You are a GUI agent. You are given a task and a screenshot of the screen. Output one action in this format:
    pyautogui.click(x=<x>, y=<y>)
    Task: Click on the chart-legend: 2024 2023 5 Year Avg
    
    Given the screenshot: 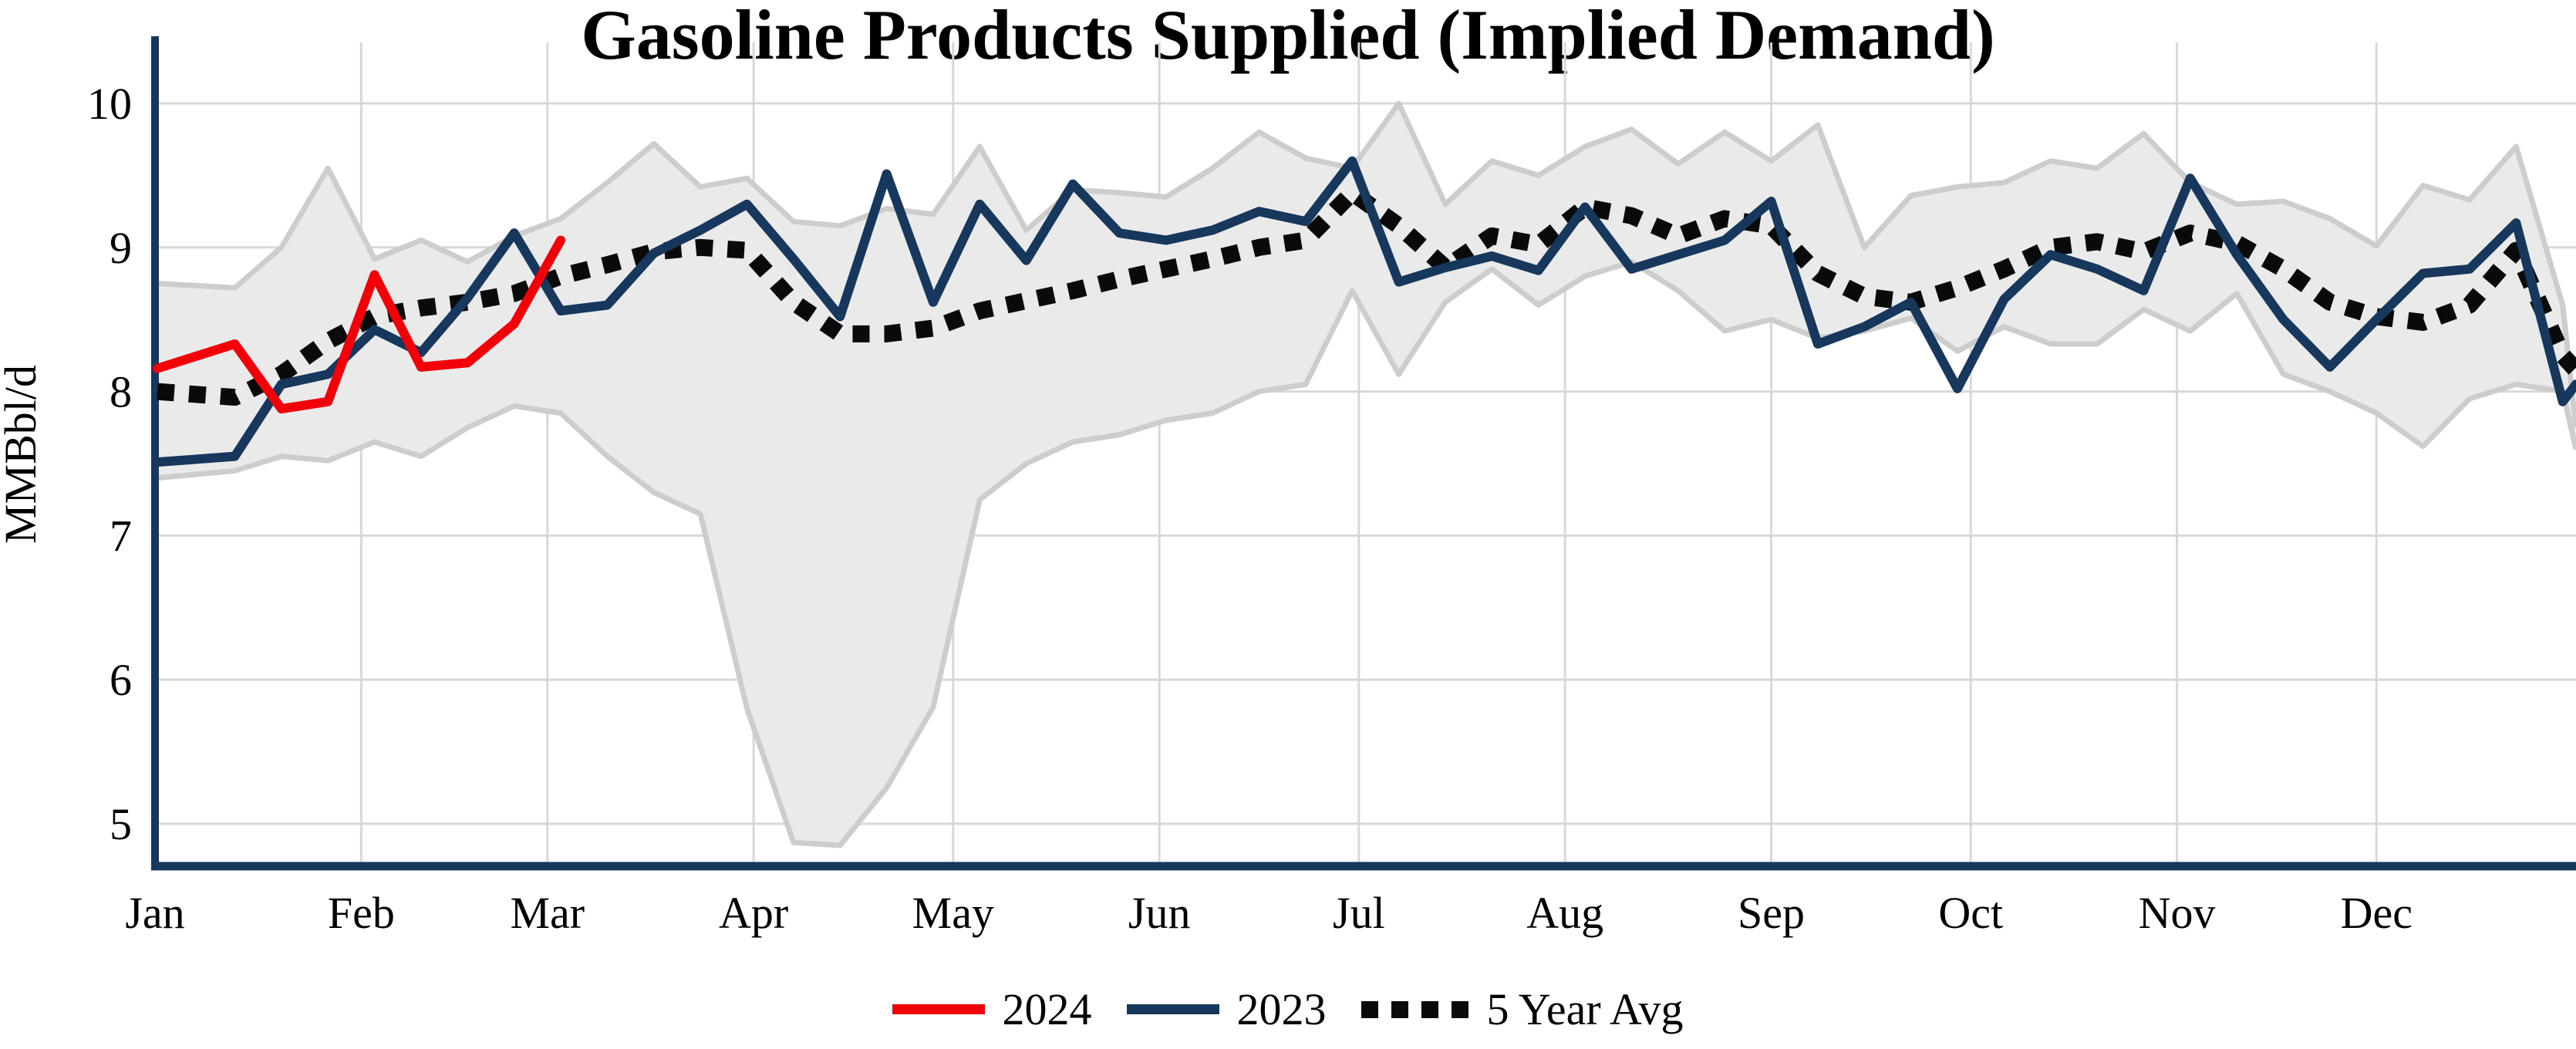 What is the action you would take?
    pyautogui.click(x=1288, y=1009)
    